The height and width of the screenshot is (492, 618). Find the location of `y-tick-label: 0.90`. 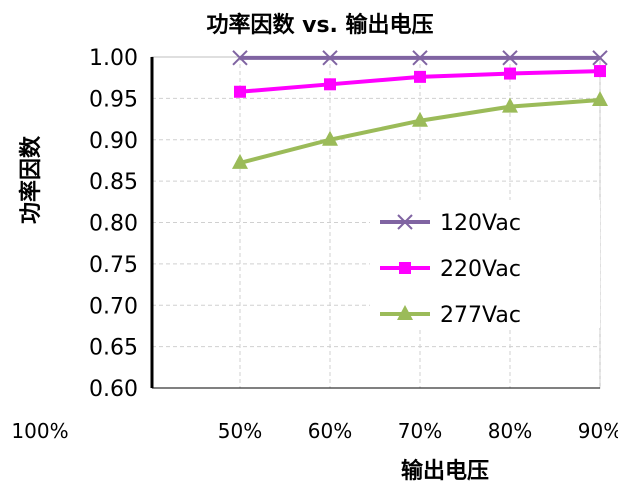

y-tick-label: 0.90 is located at coordinates (113, 141).